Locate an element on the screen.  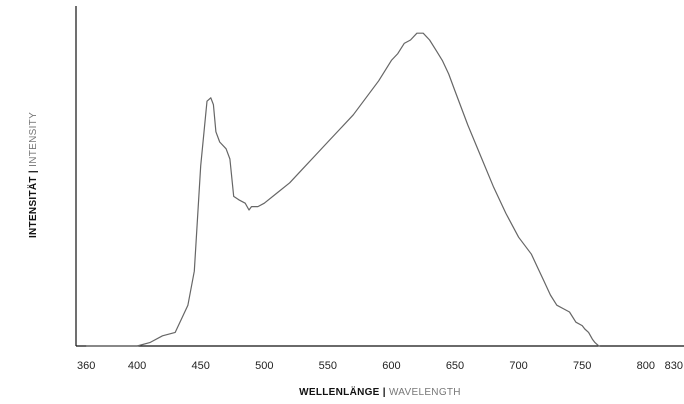
x-tick-label: 750 is located at coordinates (582, 366).